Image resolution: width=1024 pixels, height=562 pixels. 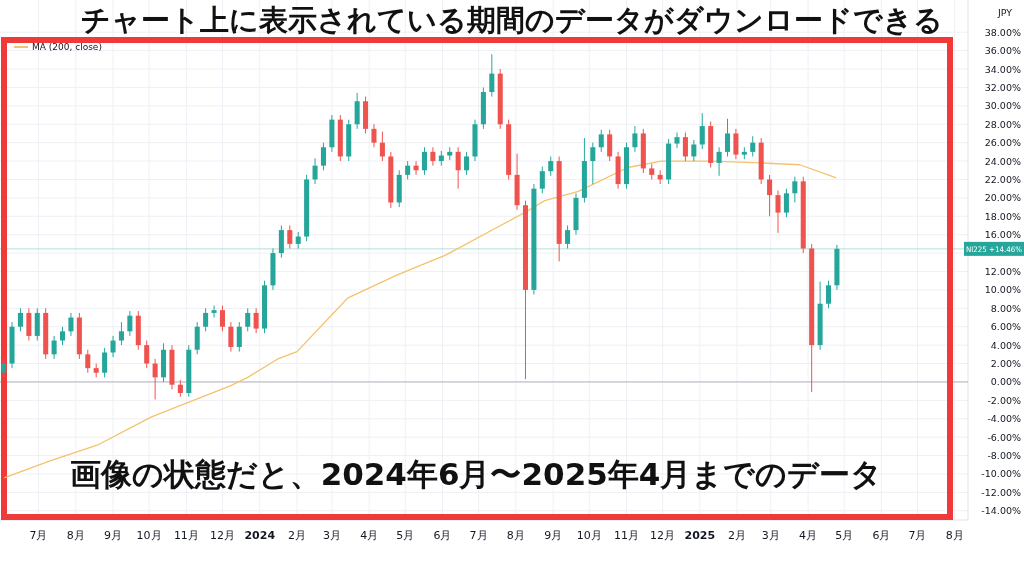 What do you see at coordinates (1002, 87) in the screenshot?
I see `y-tick-label: 32.00%` at bounding box center [1002, 87].